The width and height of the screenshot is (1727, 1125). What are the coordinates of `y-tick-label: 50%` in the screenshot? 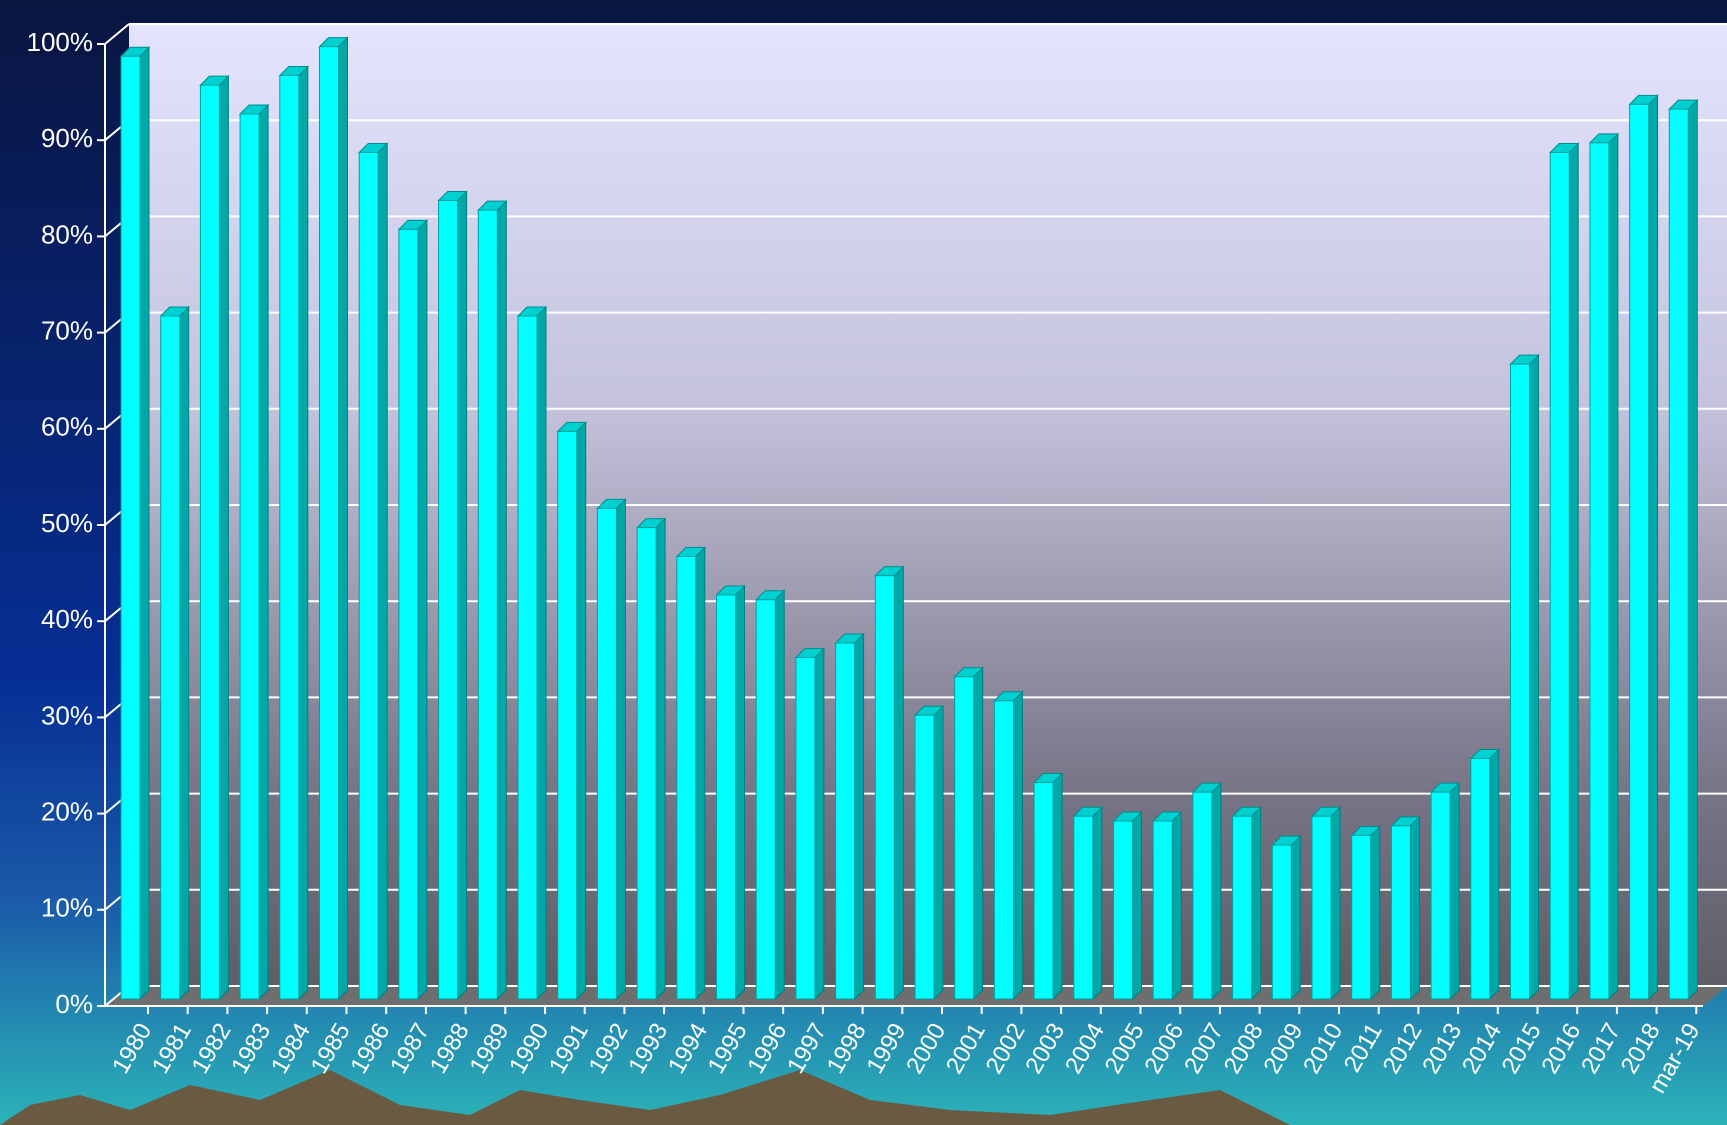 It's located at (67, 523).